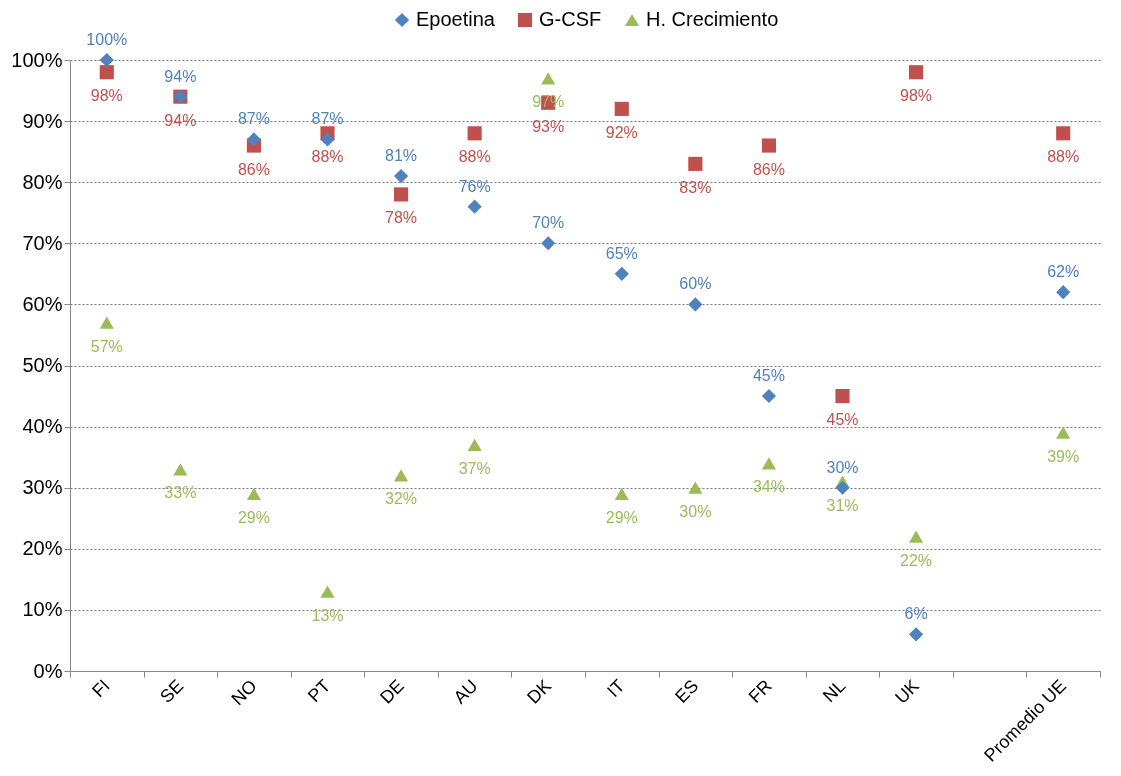 The width and height of the screenshot is (1121, 776). What do you see at coordinates (319, 691) in the screenshot?
I see `x-tick-label: PT` at bounding box center [319, 691].